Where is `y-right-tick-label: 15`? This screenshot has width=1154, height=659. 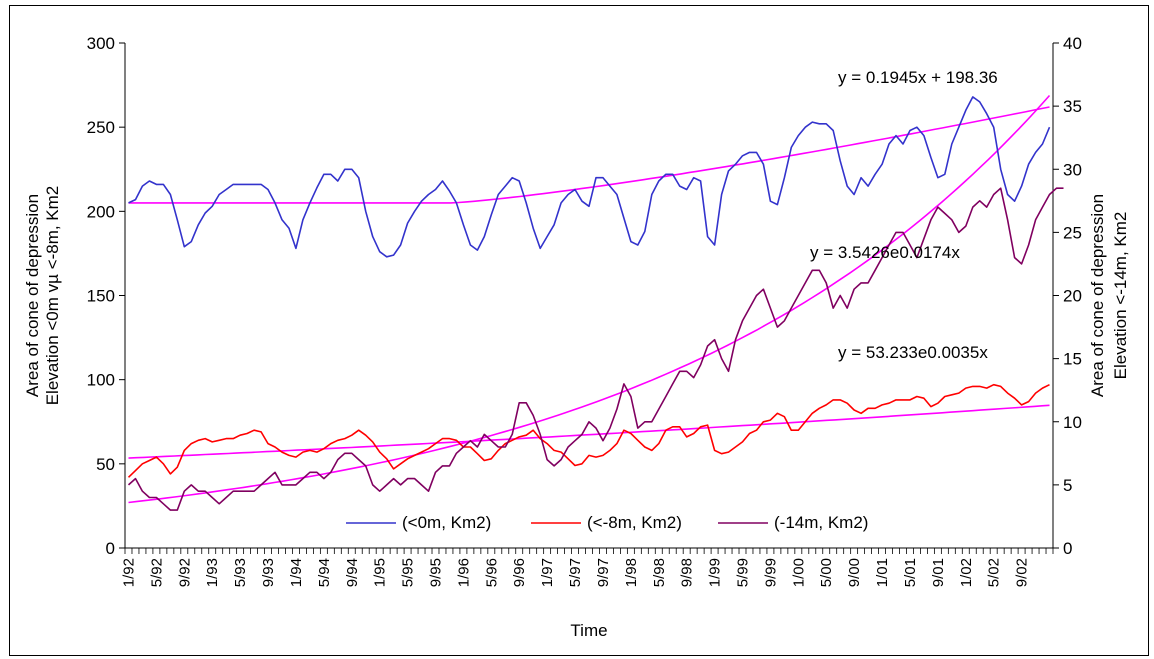
y-right-tick-label: 15 is located at coordinates (1072, 359).